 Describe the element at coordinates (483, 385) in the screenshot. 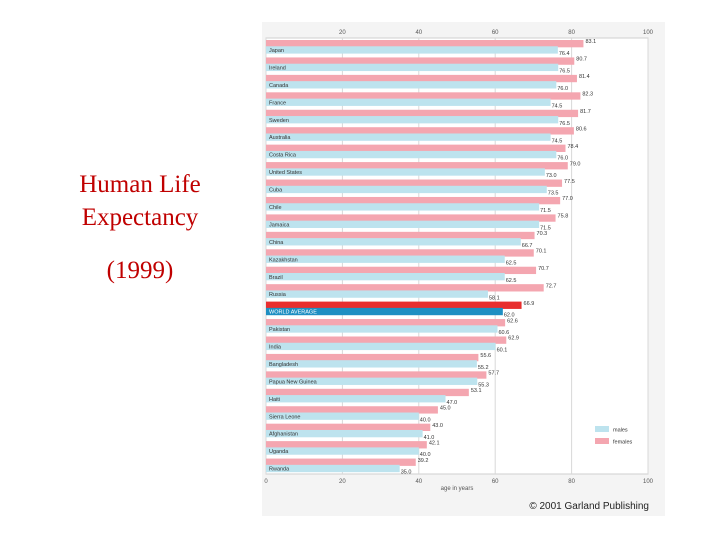

I see `value-label-male: 55.3` at that location.